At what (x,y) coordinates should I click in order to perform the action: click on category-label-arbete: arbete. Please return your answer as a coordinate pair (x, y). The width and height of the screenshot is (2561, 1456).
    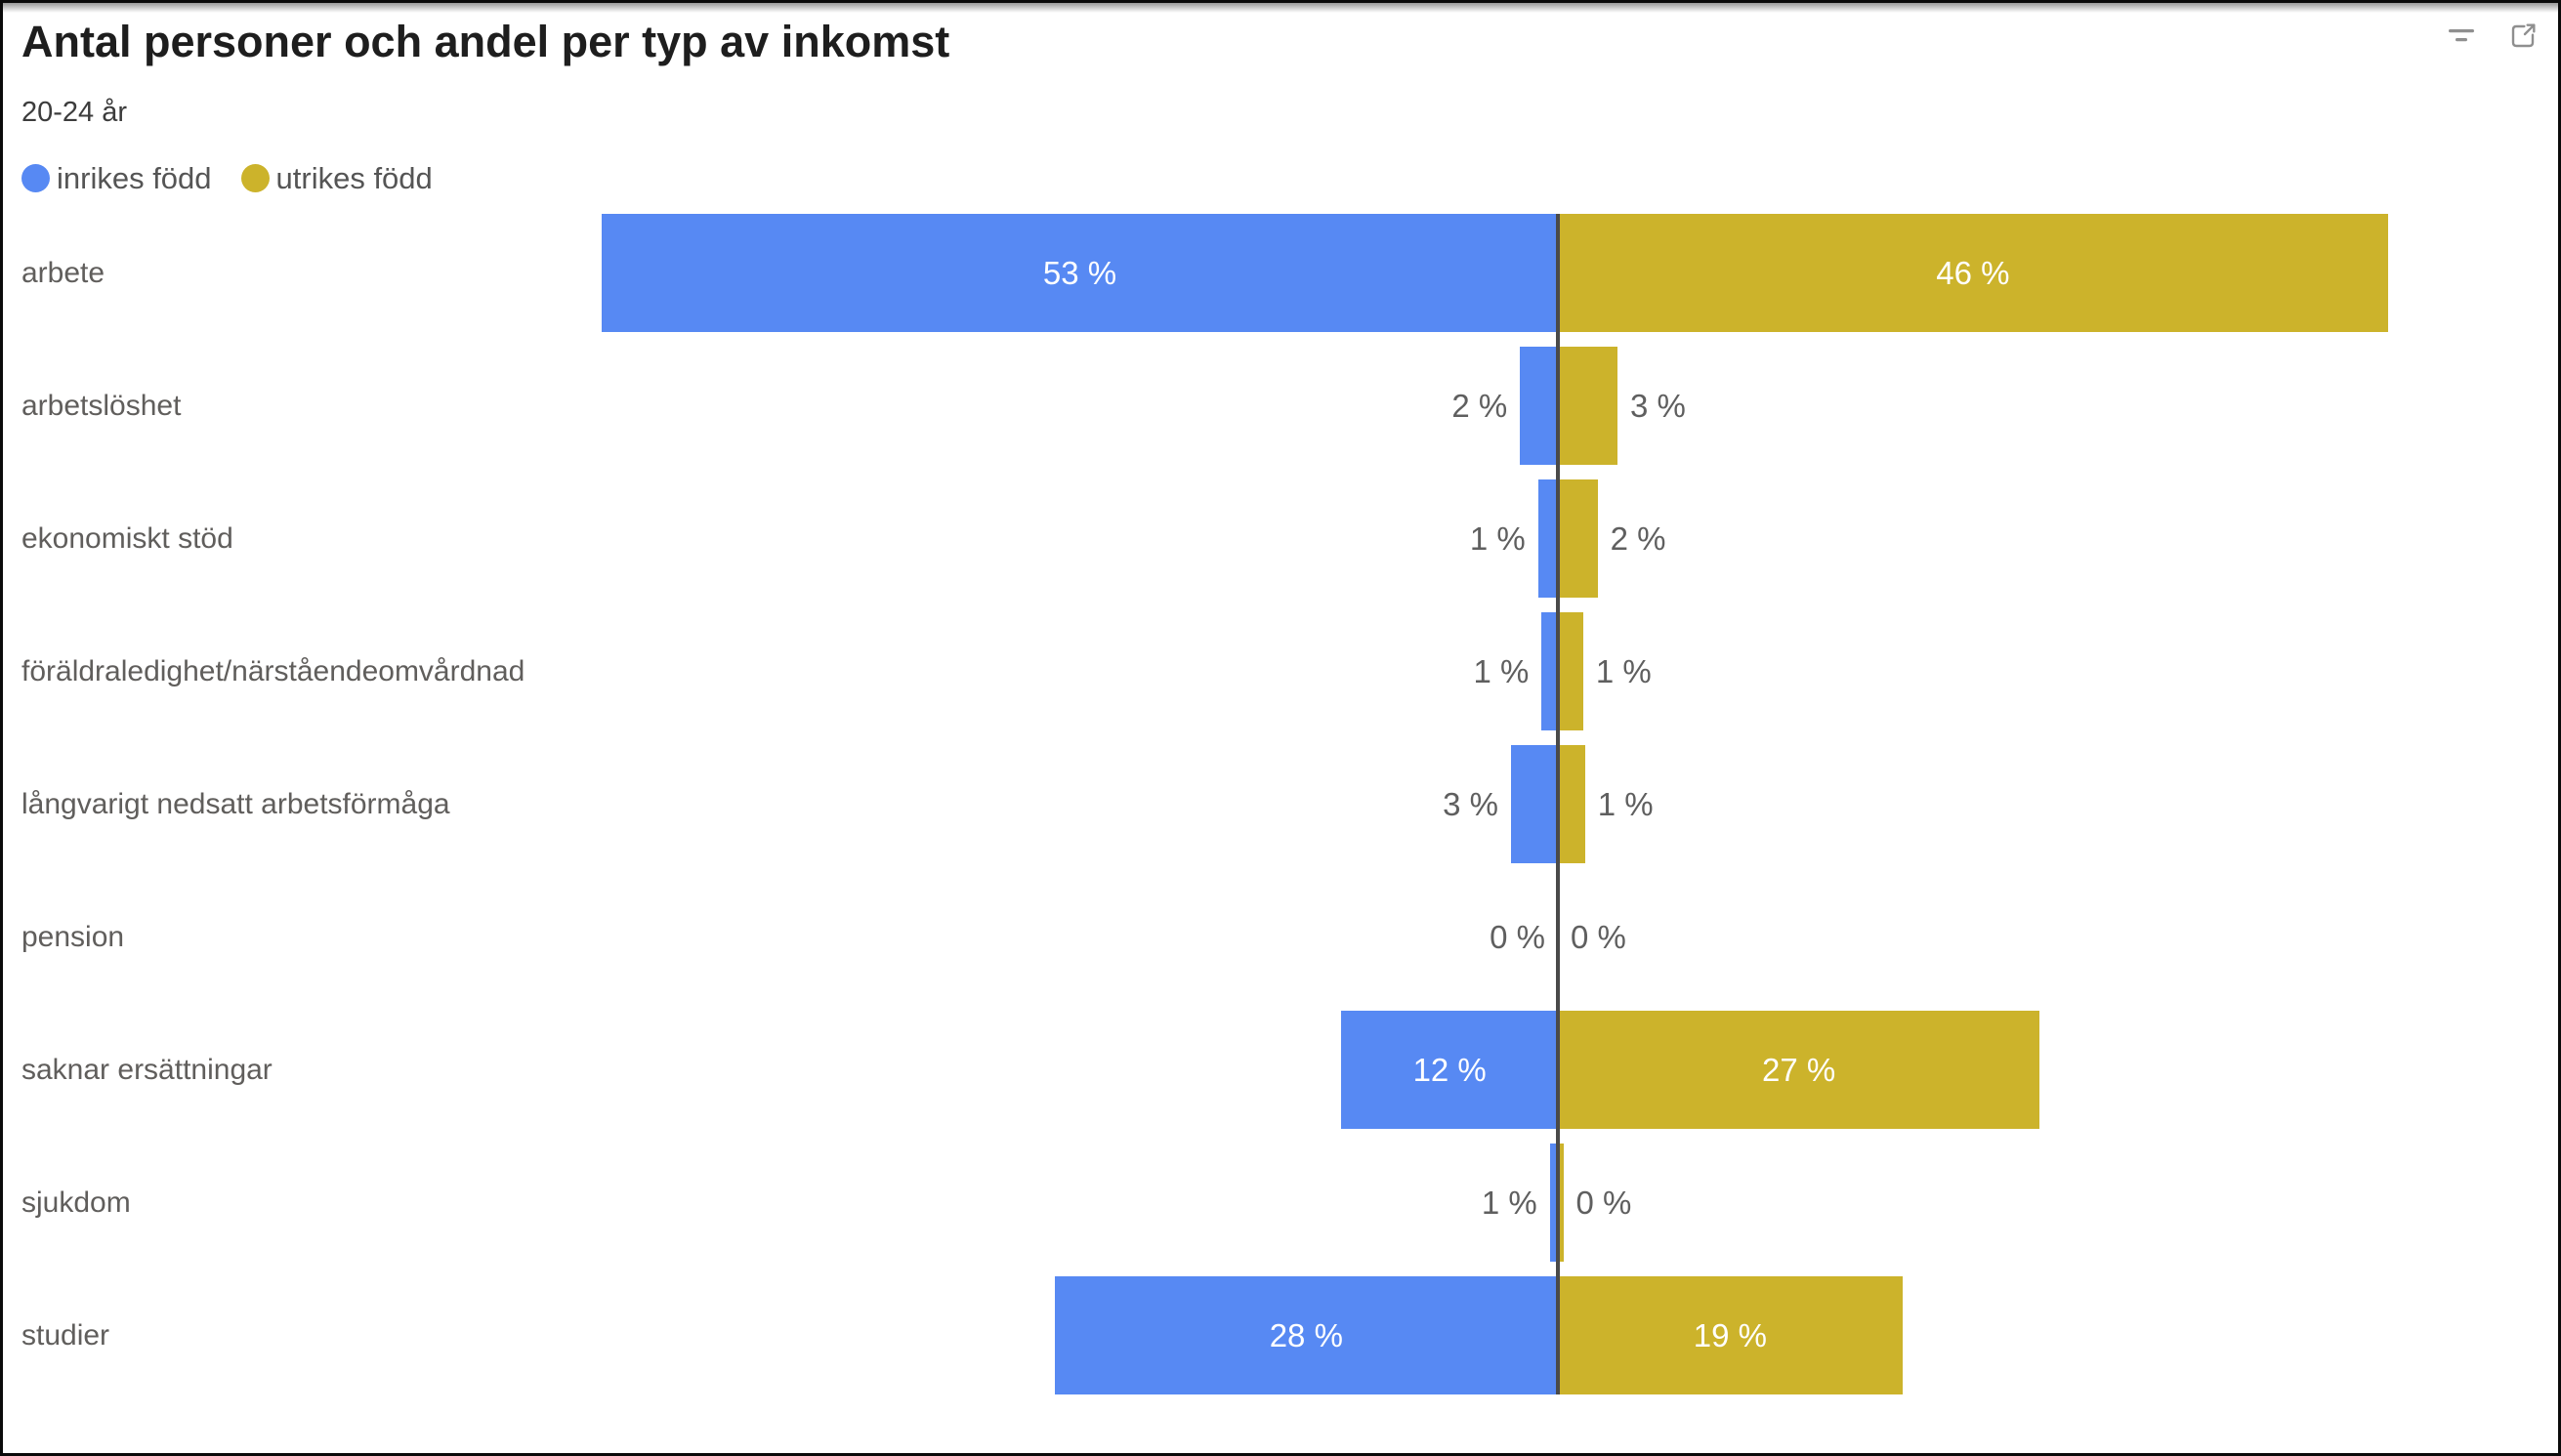
    Looking at the image, I should click on (63, 272).